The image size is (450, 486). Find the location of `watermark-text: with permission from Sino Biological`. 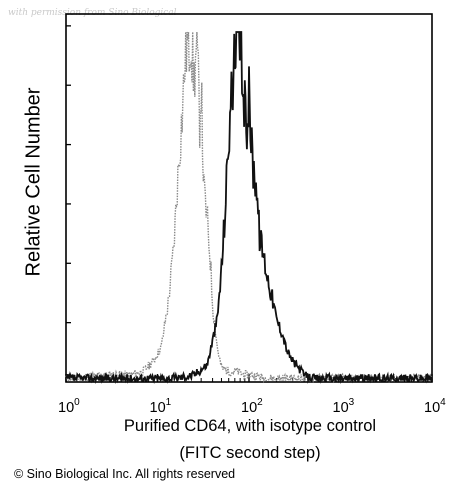

watermark-text: with permission from Sino Biological is located at coordinates (92, 13).